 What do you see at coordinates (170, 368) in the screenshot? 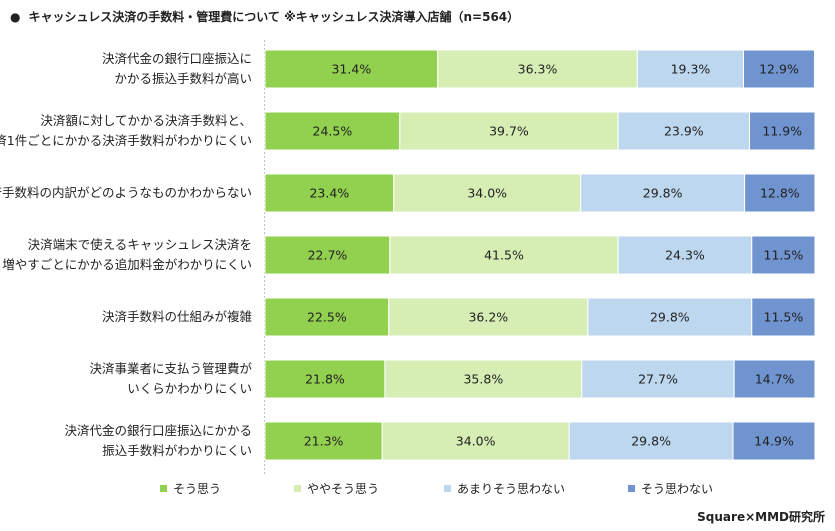
I see `category-label-line: 決済事業者に支払う管理費が` at bounding box center [170, 368].